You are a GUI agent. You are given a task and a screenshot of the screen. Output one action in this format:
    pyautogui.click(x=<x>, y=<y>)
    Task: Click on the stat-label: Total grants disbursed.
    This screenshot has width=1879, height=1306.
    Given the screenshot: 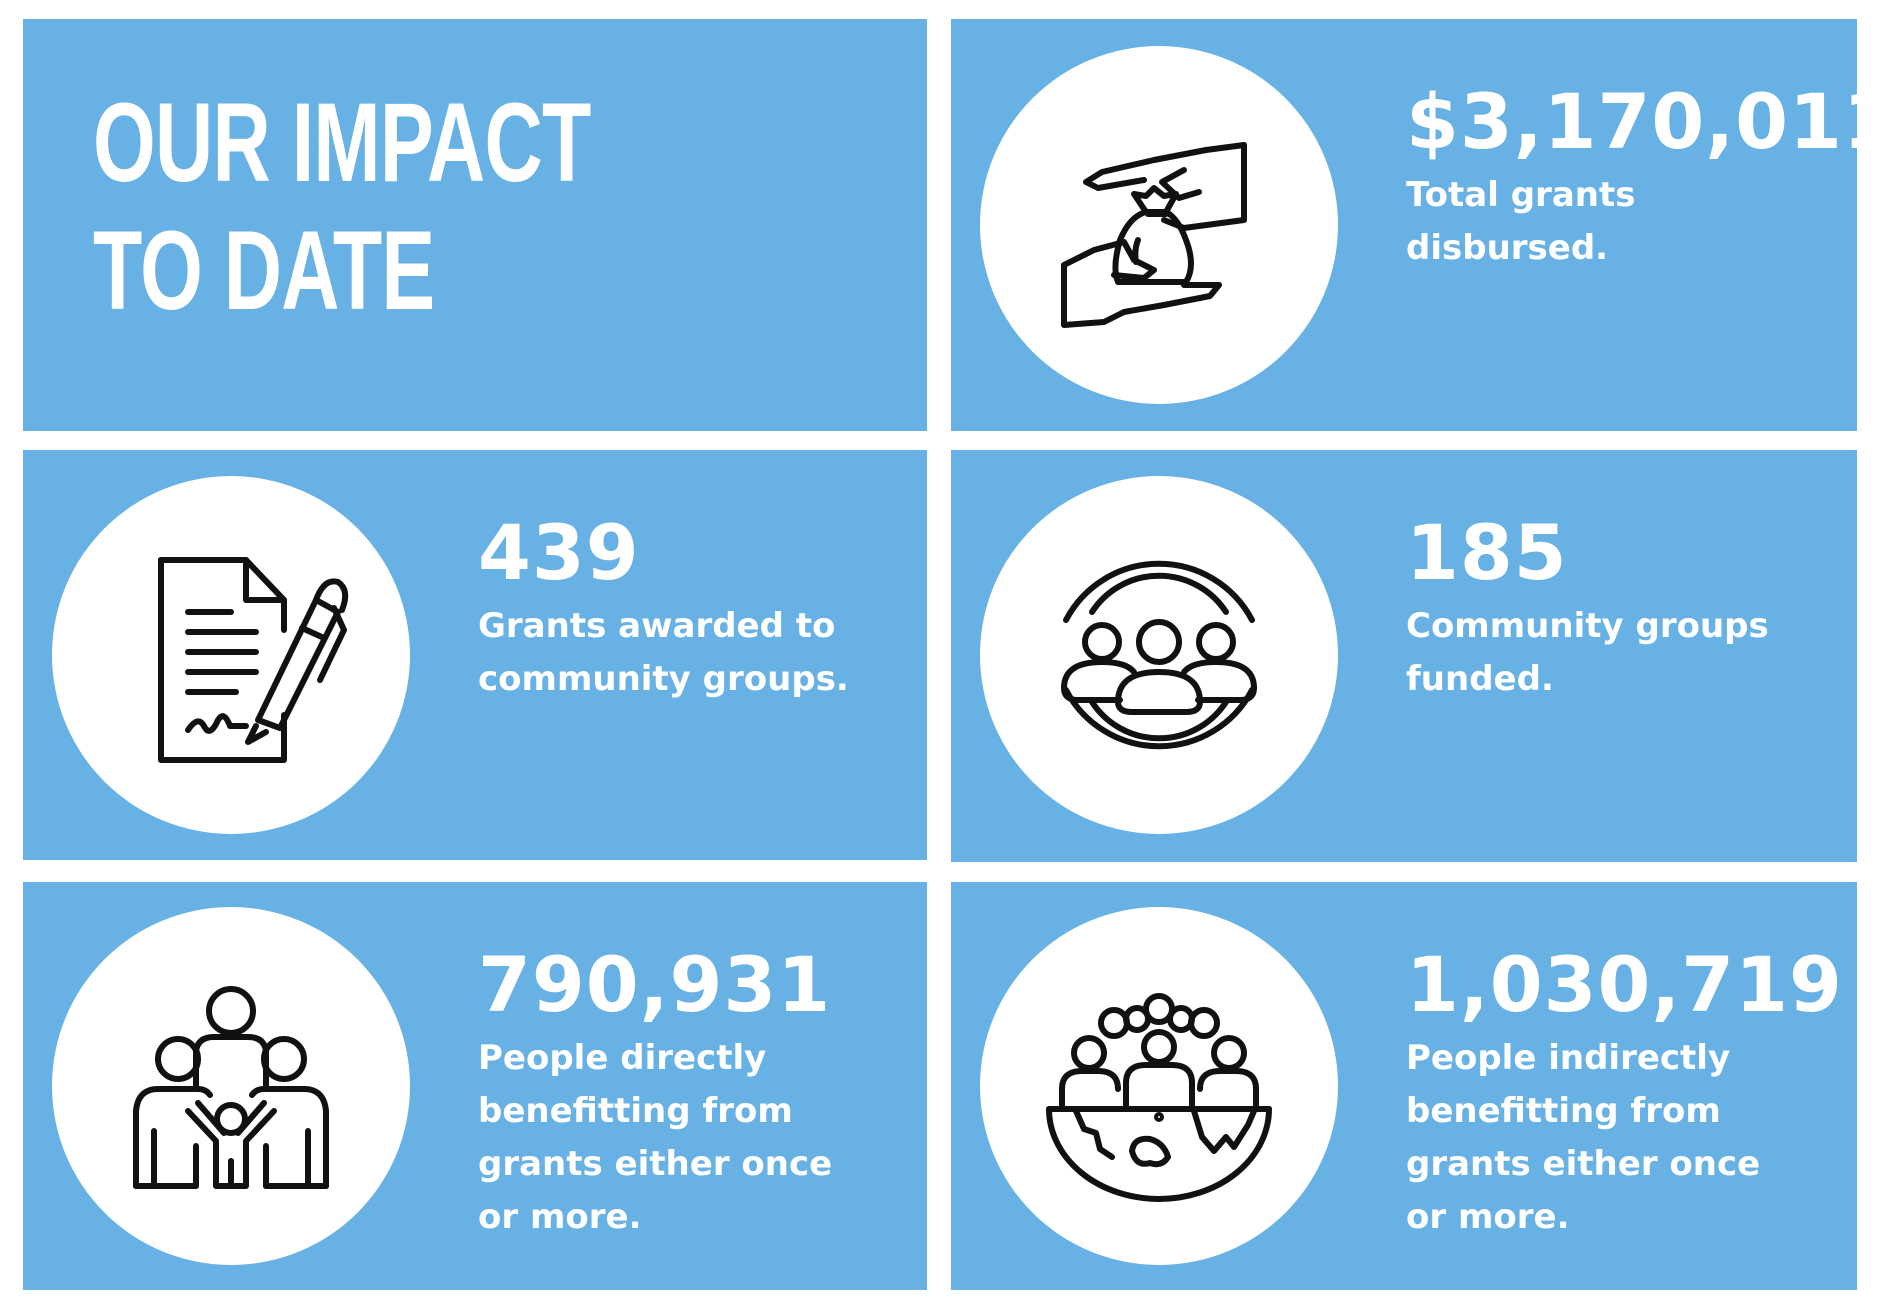 What is the action you would take?
    pyautogui.click(x=1521, y=221)
    